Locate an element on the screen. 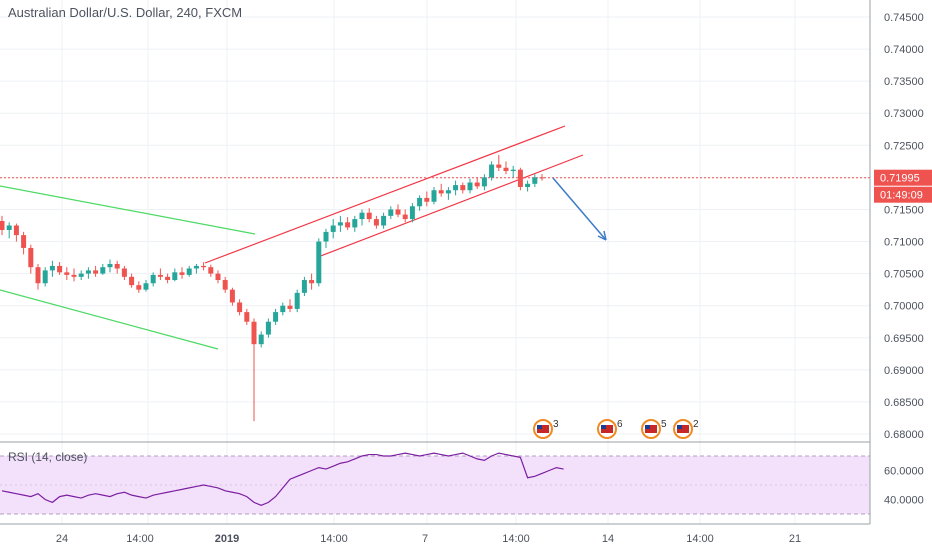 This screenshot has width=932, height=550. price-tick-label: 0.74500 is located at coordinates (904, 18).